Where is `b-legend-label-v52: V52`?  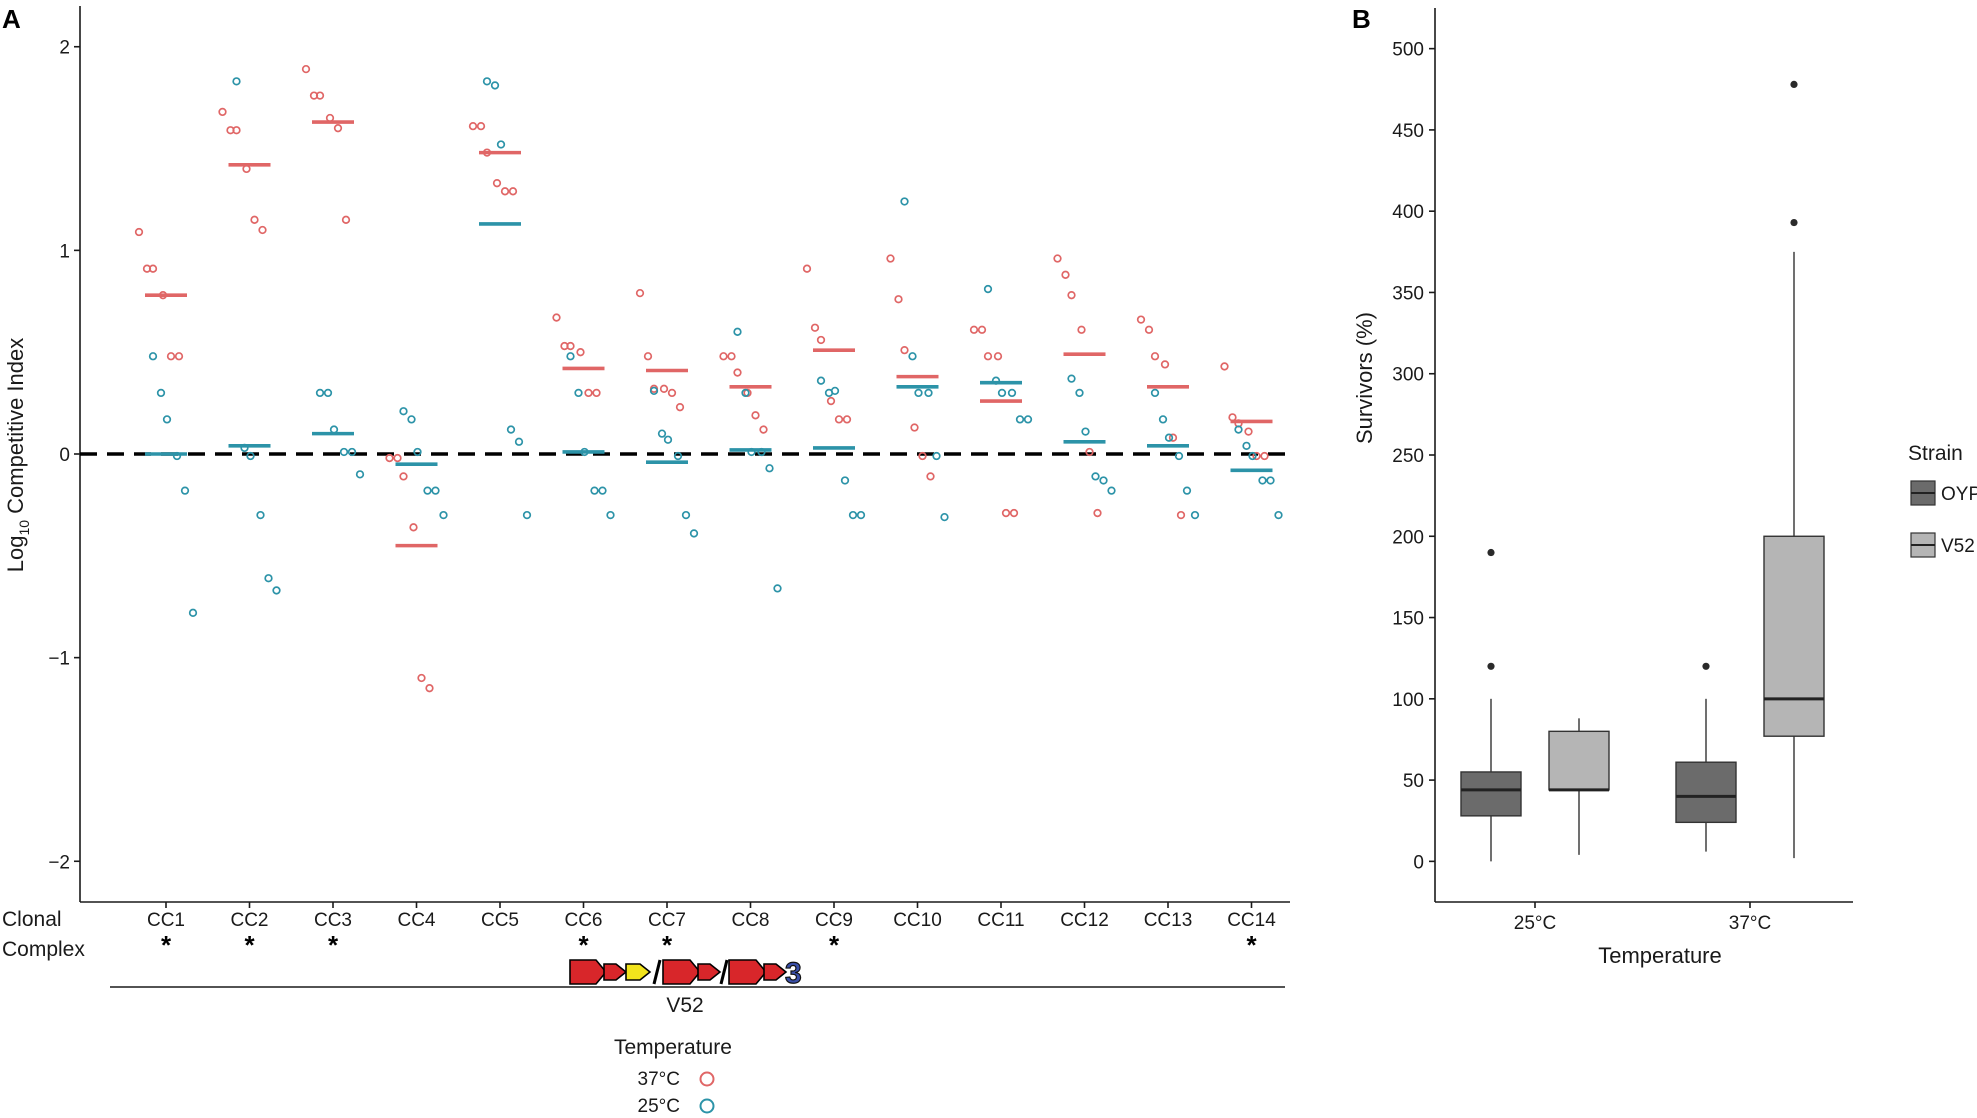 b-legend-label-v52: V52 is located at coordinates (1958, 546).